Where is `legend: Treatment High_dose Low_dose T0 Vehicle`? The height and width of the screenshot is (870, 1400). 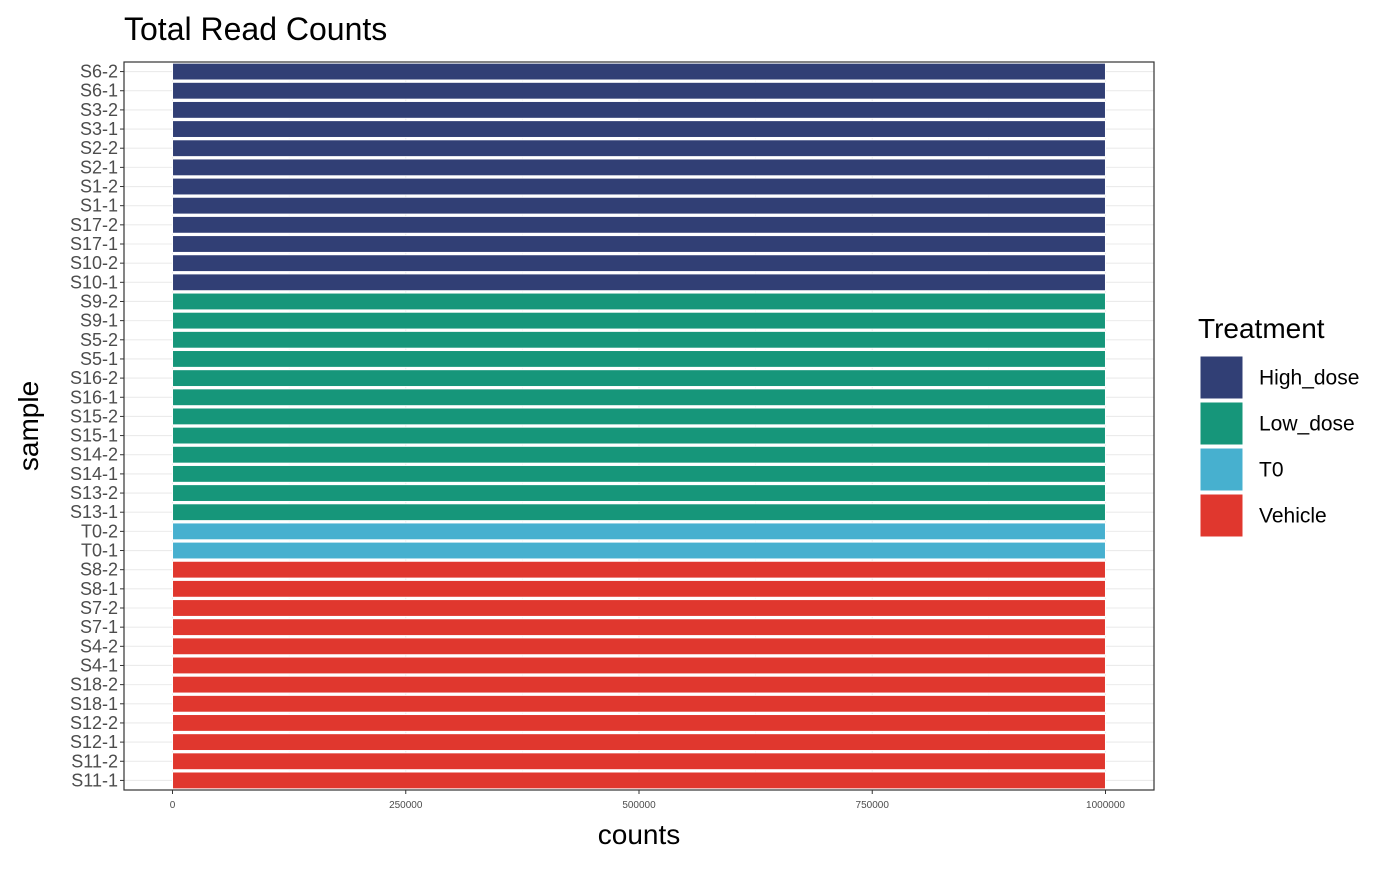
legend: Treatment High_dose Low_dose T0 Vehicle is located at coordinates (1278, 425).